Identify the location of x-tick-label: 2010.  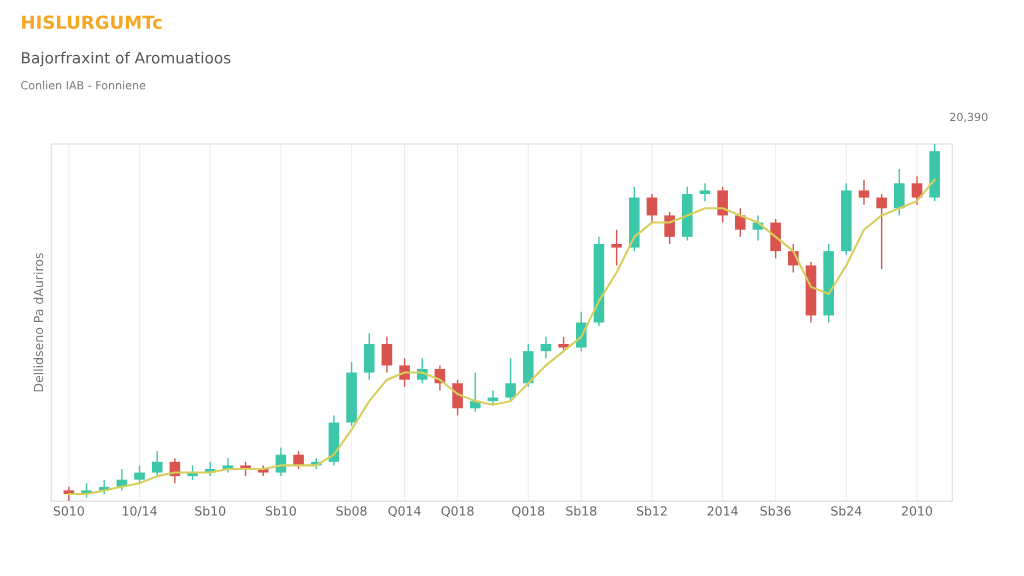
(917, 511).